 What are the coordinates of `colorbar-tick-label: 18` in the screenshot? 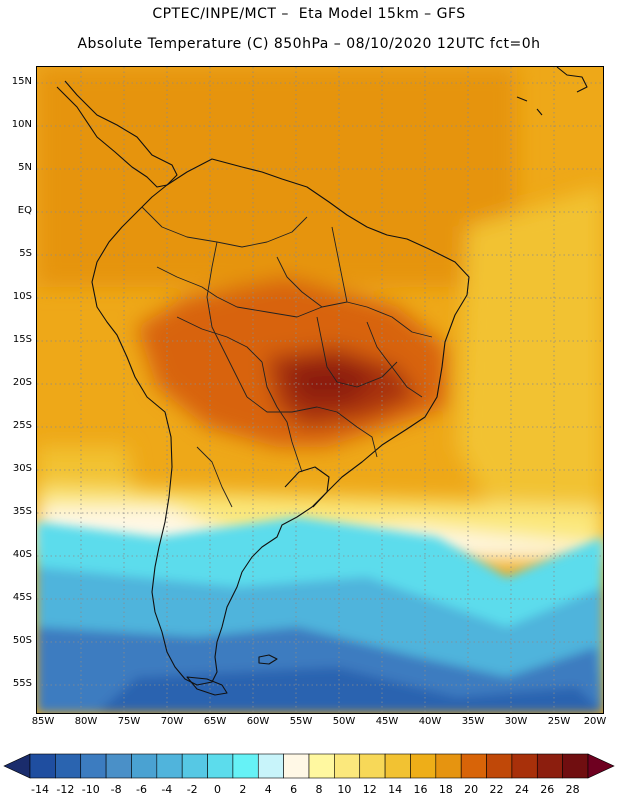 It's located at (445, 789).